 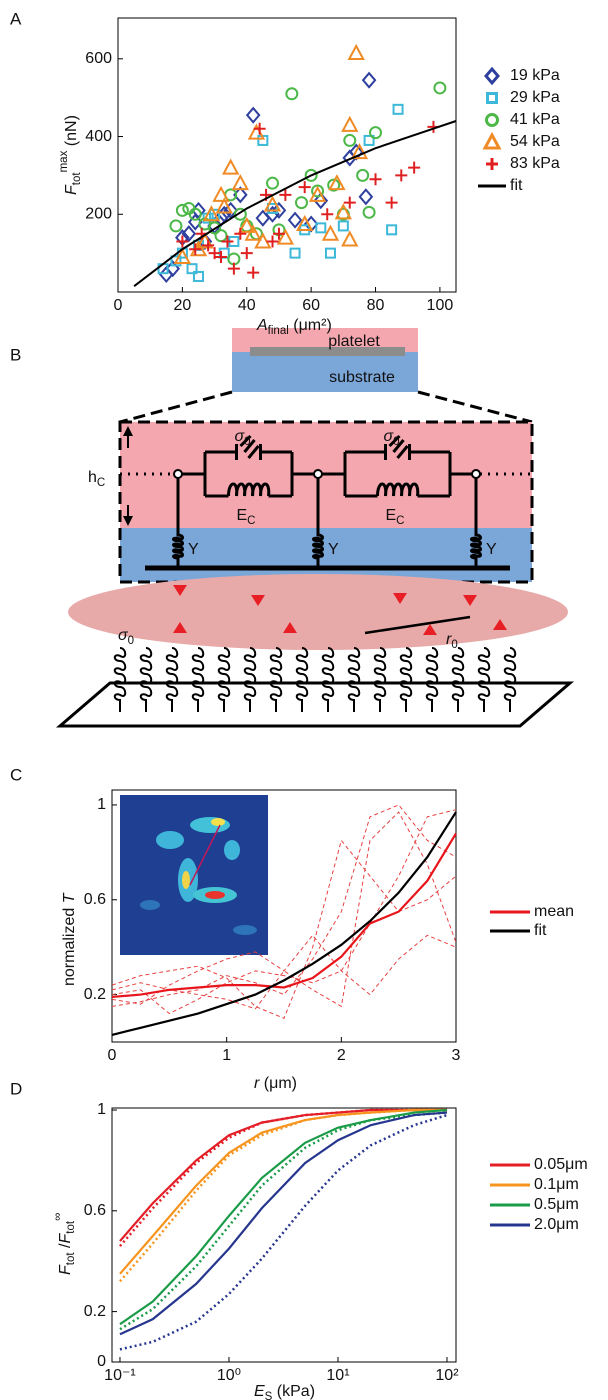 I want to click on x-tick-label: 60, so click(x=311, y=305).